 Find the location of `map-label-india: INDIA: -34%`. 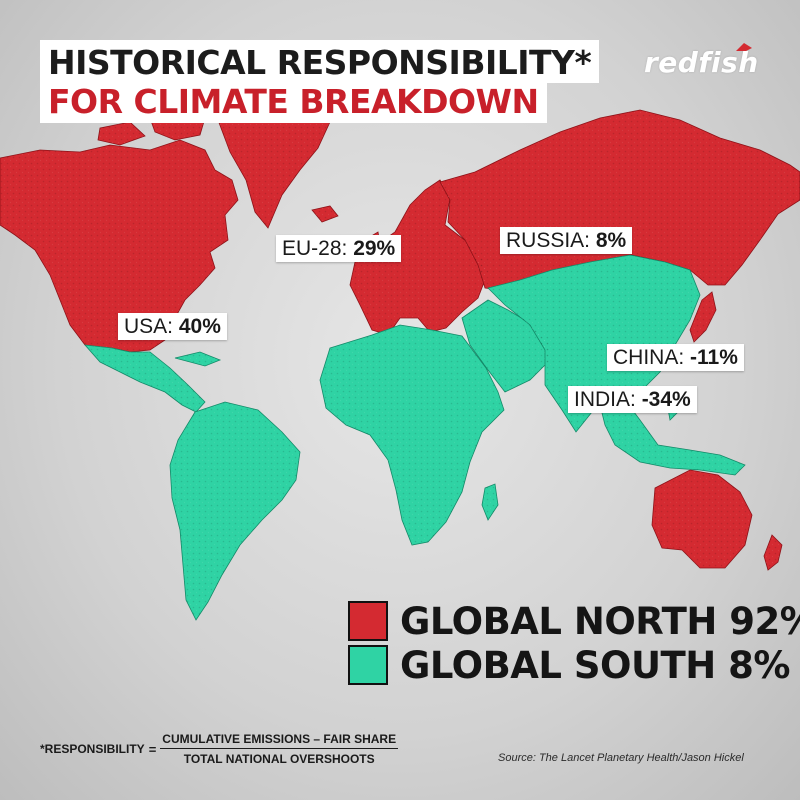

map-label-india: INDIA: -34% is located at coordinates (632, 399).